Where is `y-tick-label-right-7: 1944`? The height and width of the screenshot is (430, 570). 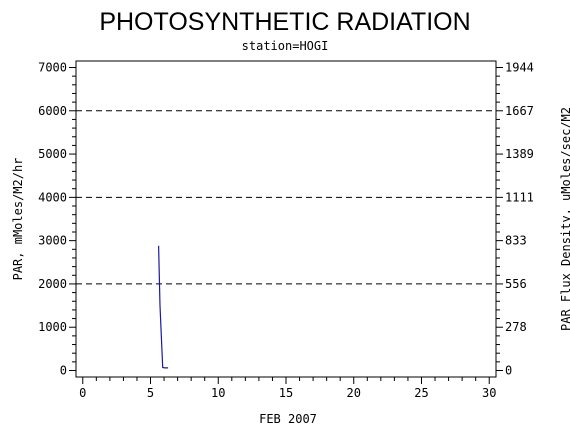 y-tick-label-right-7: 1944 is located at coordinates (519, 67).